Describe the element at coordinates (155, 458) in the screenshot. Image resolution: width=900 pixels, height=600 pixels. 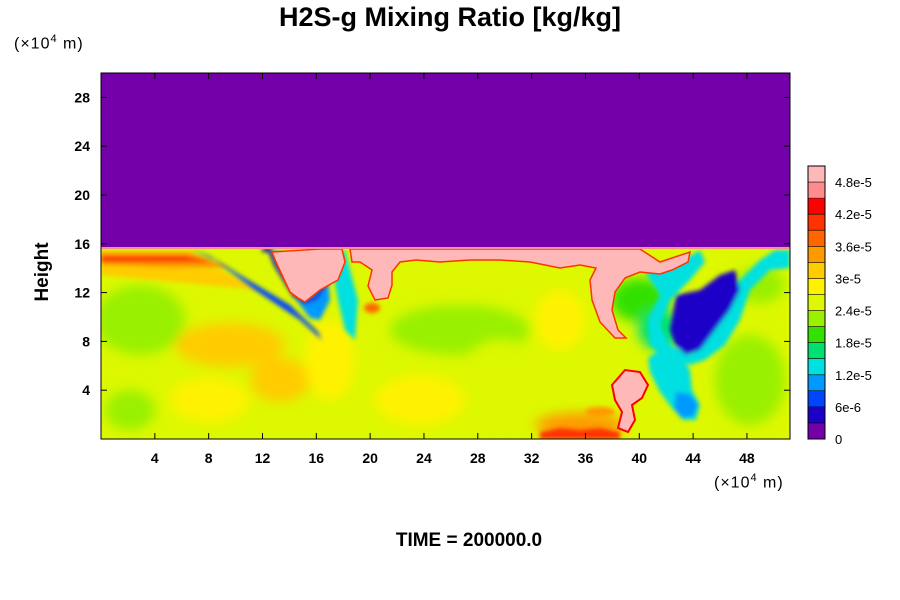
I see `x-tick-label: 4` at that location.